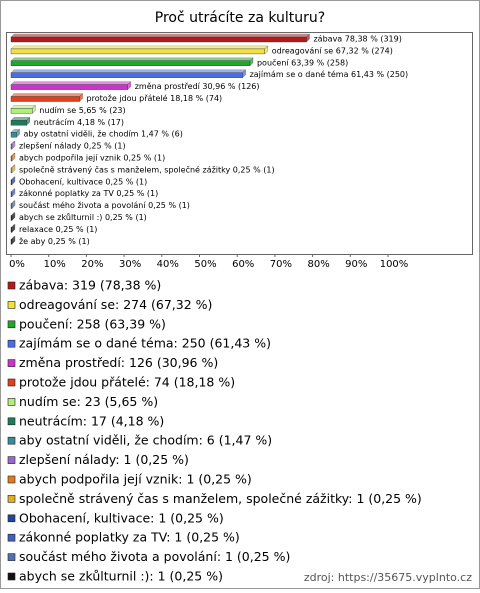 This screenshot has height=593, width=480. Describe the element at coordinates (115, 304) in the screenshot. I see `legend-label: odreagování se: 274 (67,32 %)` at that location.